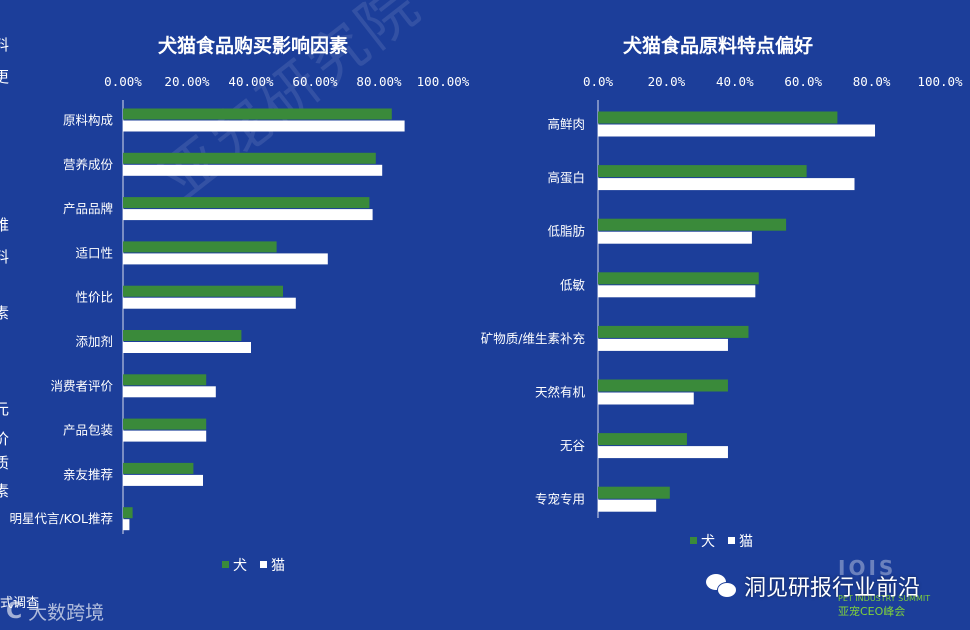 The width and height of the screenshot is (970, 630). I want to click on category-label: 高鲜肉, so click(566, 124).